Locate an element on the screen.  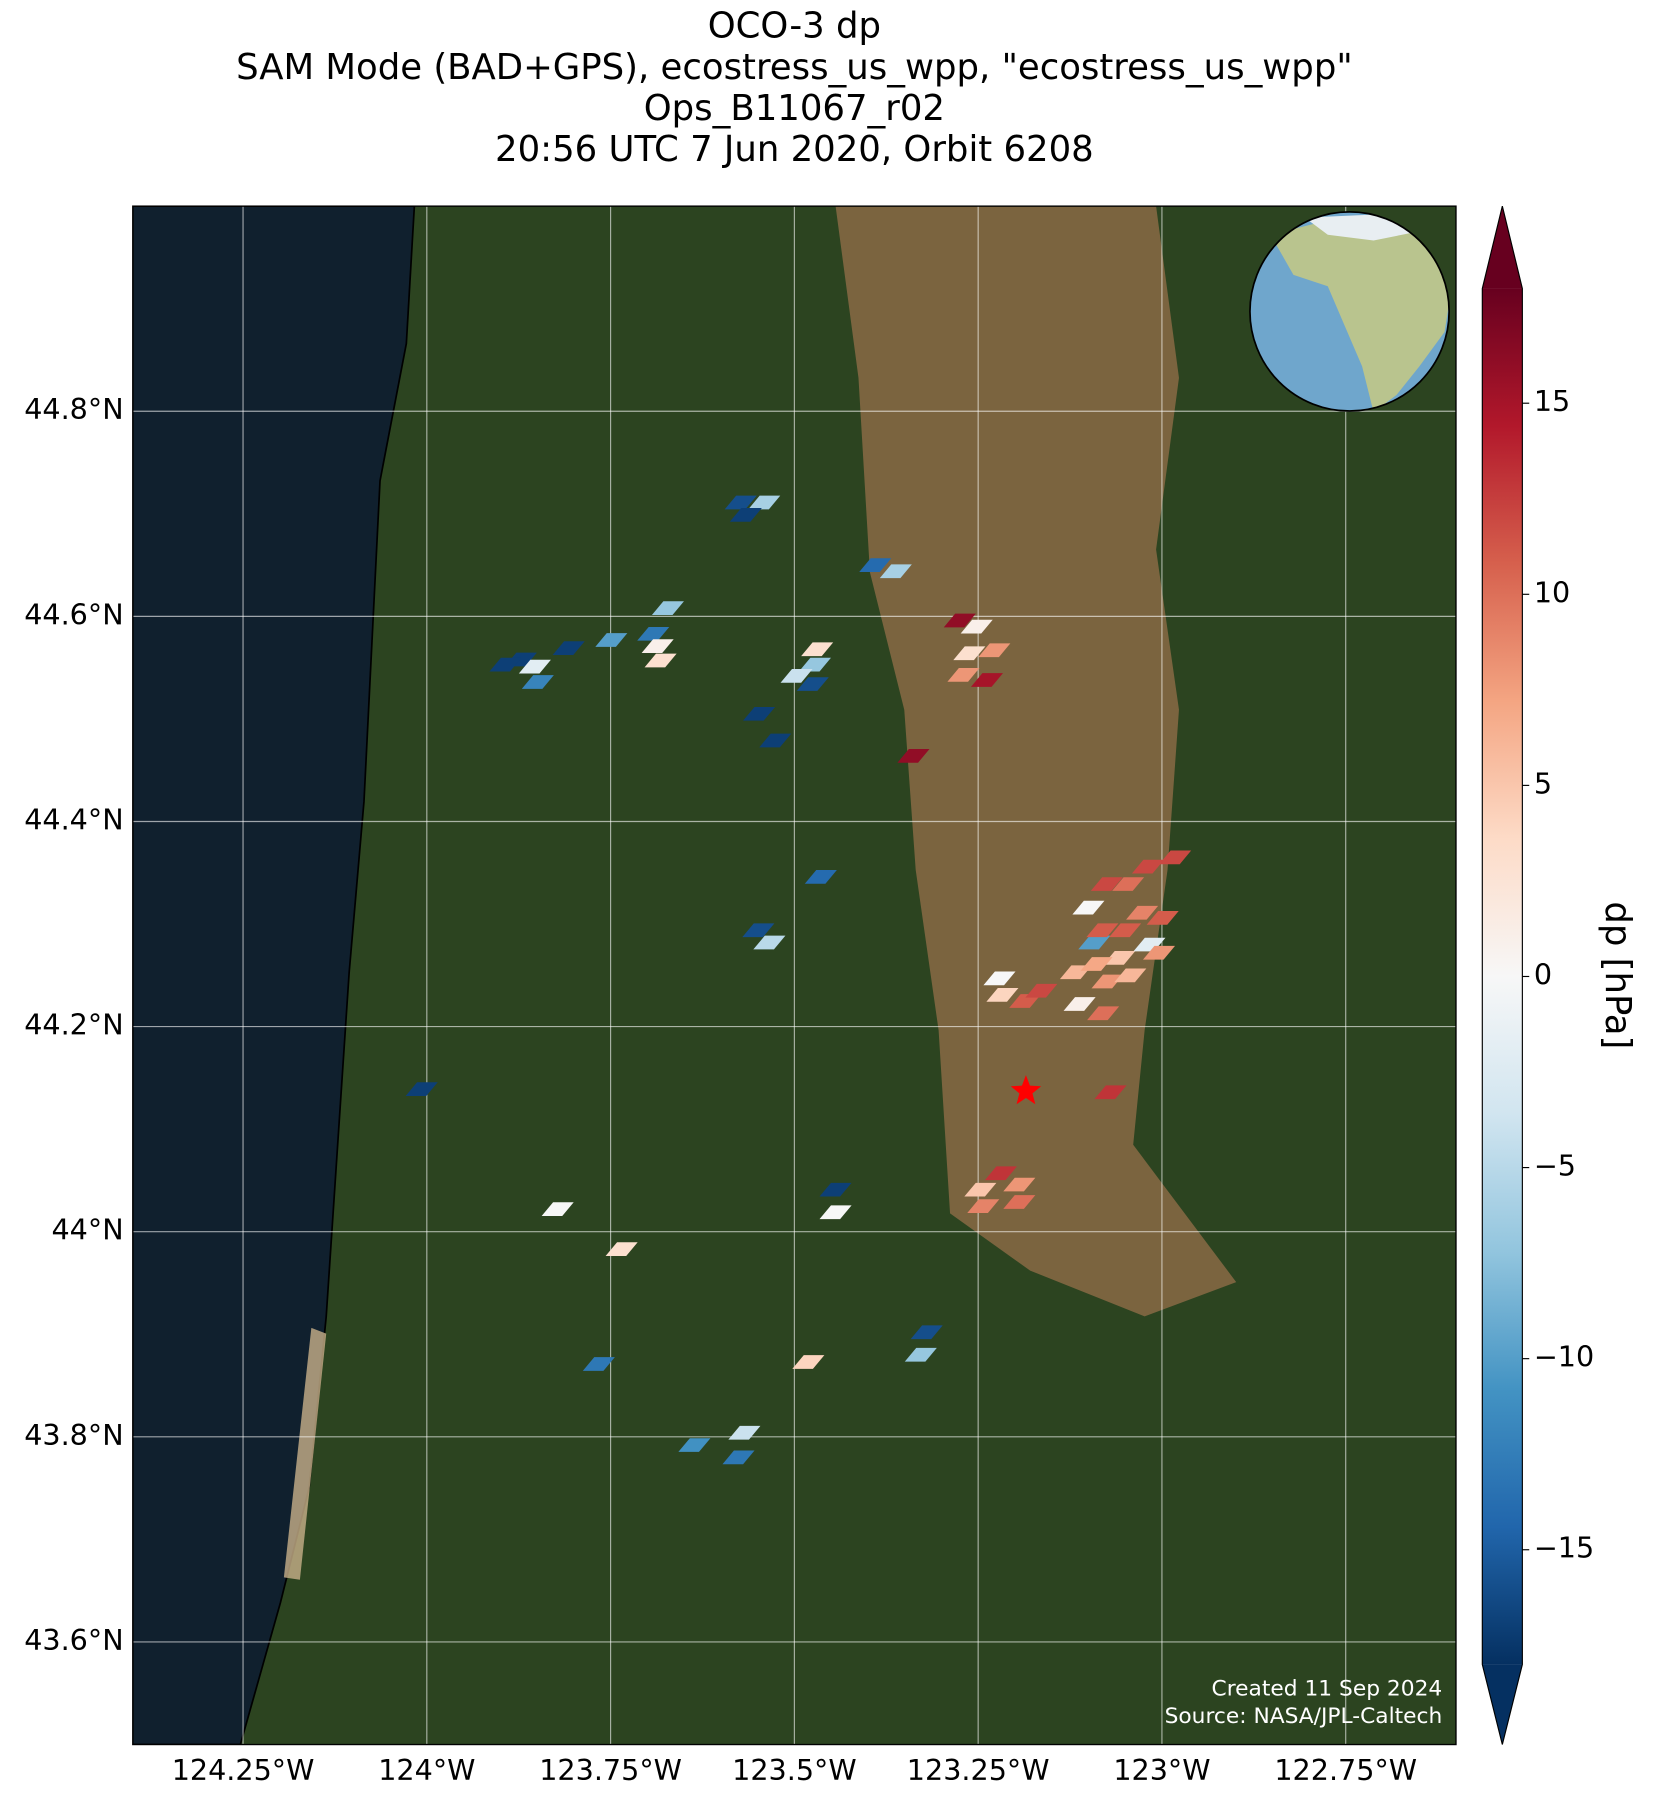
globe-inset is located at coordinates (1349, 311).